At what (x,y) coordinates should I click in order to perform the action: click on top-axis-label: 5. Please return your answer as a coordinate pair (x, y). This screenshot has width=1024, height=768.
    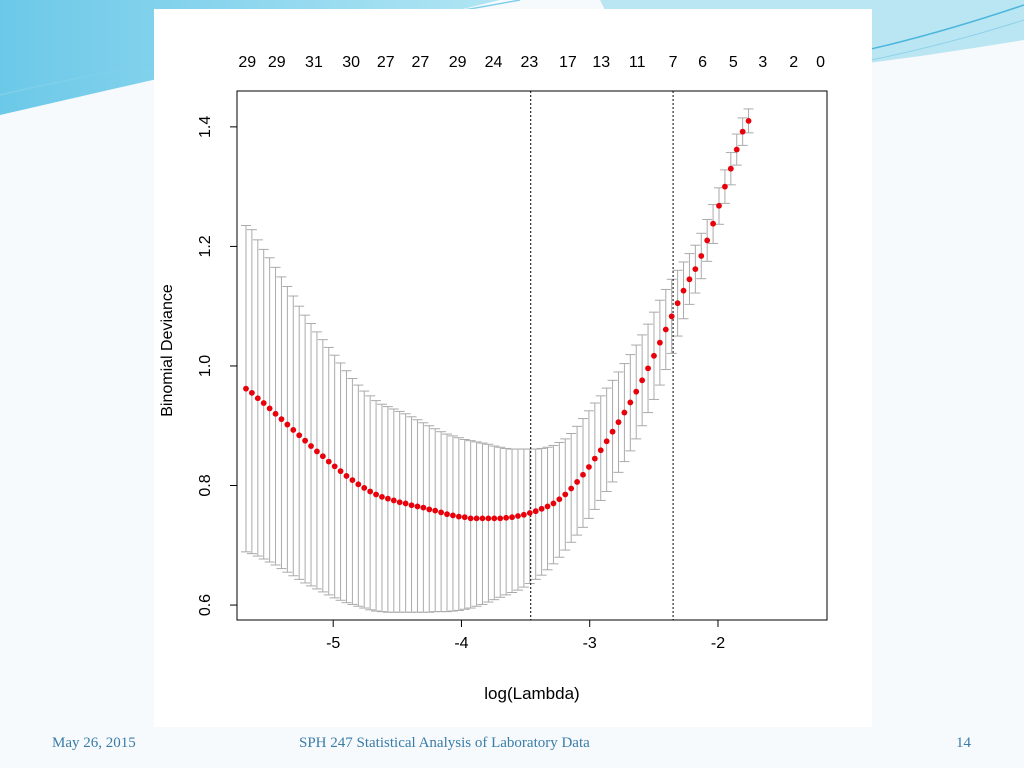
    Looking at the image, I should click on (733, 62).